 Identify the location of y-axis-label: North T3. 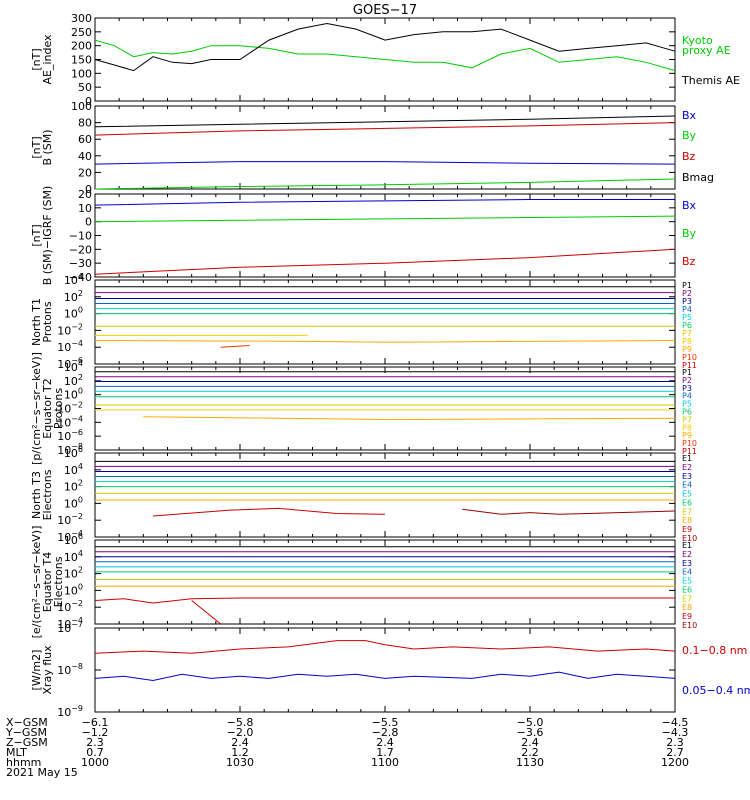
(36, 495).